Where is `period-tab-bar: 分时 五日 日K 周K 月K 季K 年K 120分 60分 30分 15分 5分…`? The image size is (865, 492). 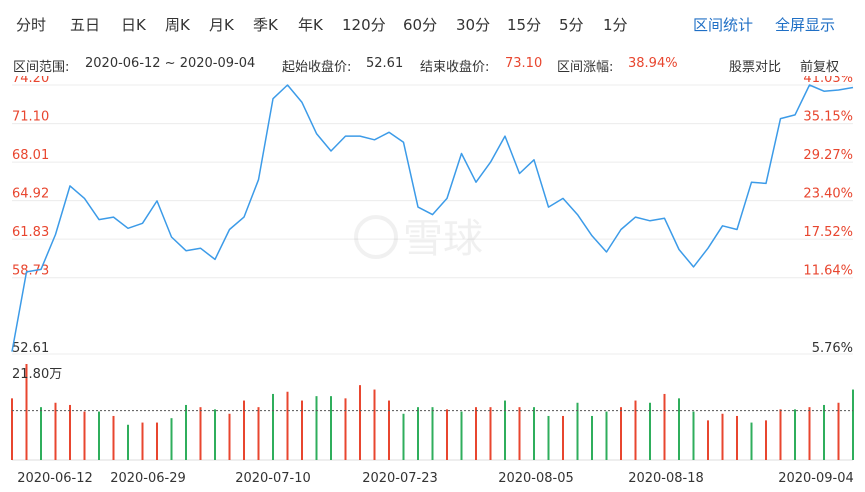 period-tab-bar: 分时 五日 日K 周K 月K 季K 年K 120分 60分 30分 15分 5分… is located at coordinates (432, 25).